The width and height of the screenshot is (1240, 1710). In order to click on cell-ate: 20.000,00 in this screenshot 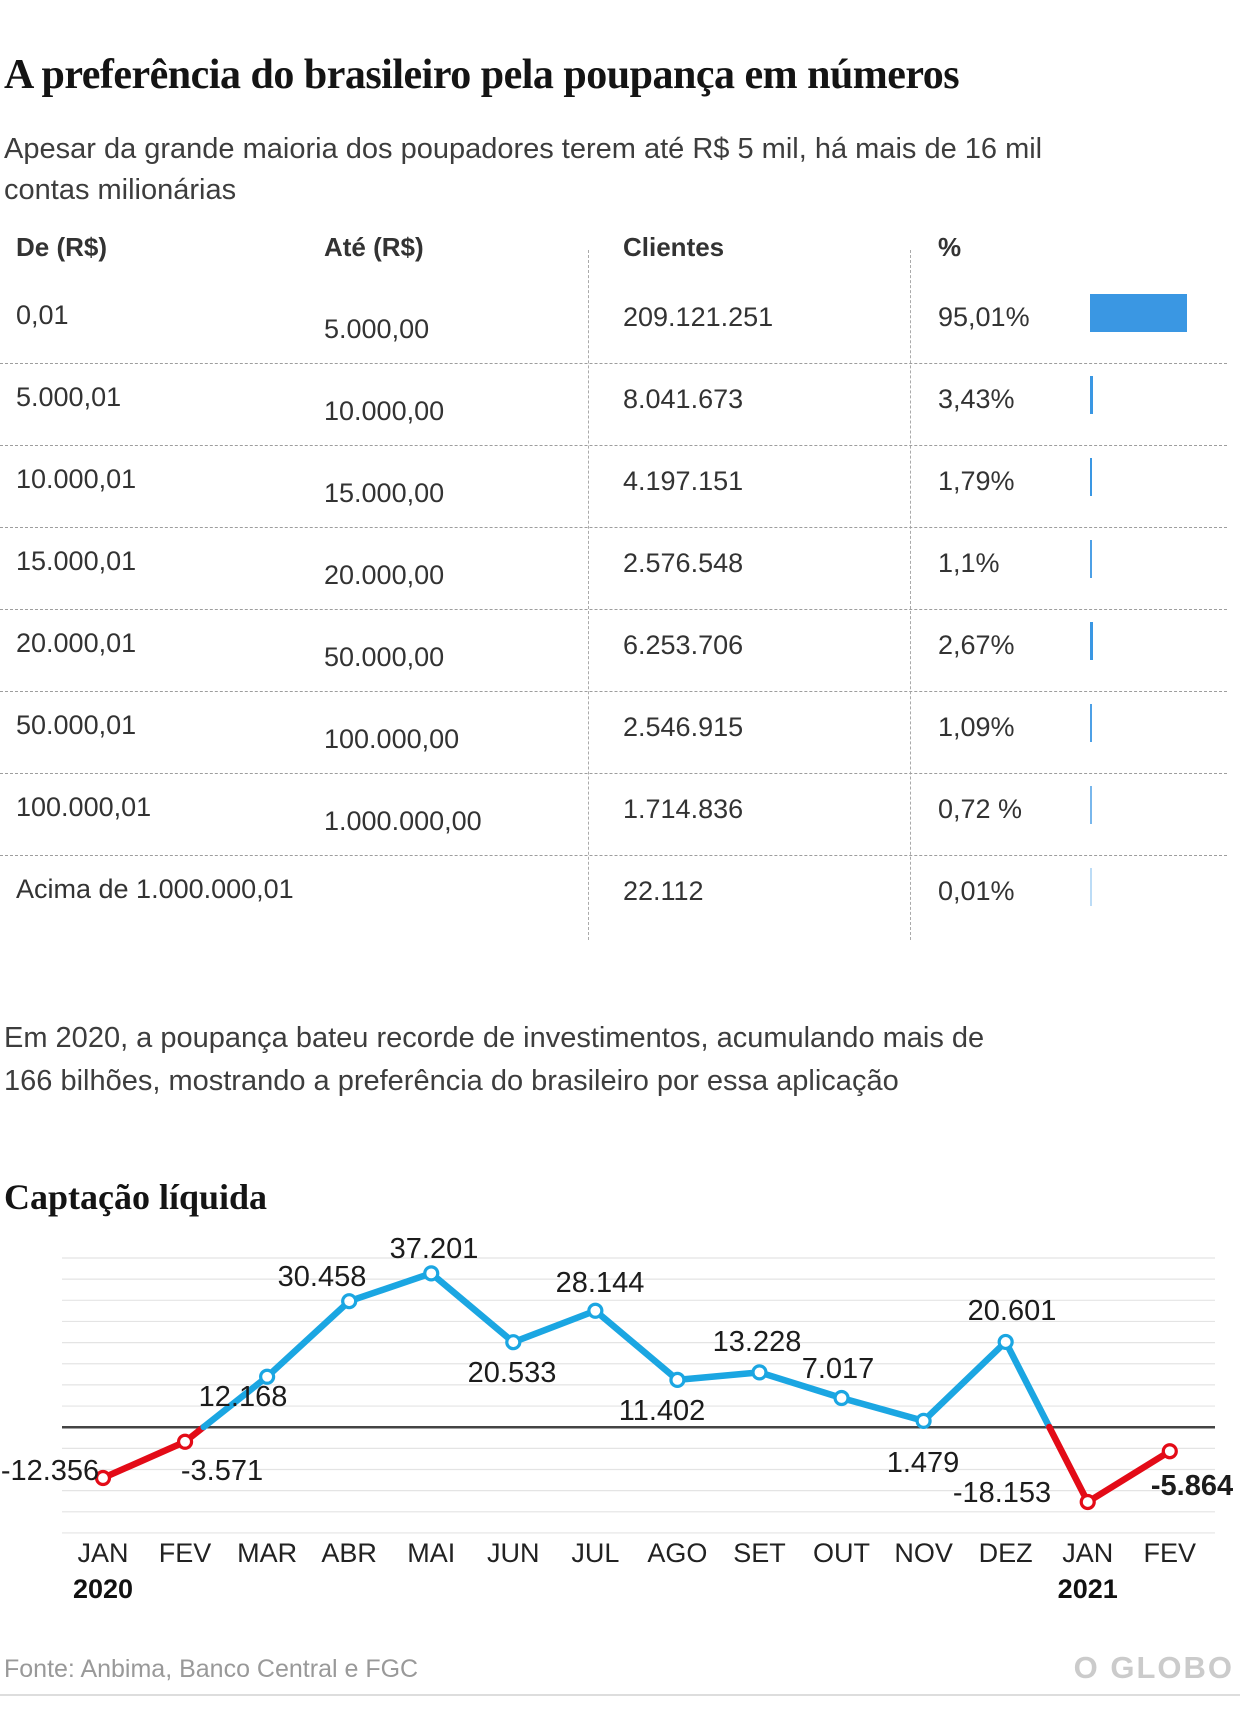, I will do `click(384, 575)`.